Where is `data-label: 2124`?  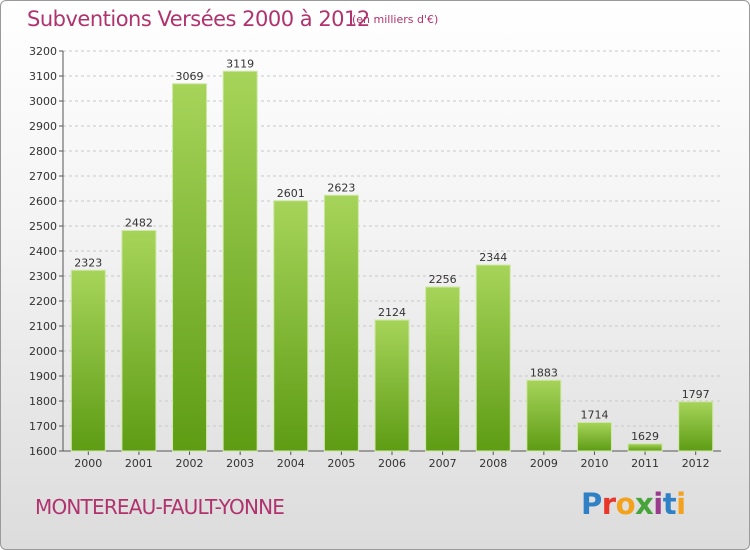
data-label: 2124 is located at coordinates (392, 312).